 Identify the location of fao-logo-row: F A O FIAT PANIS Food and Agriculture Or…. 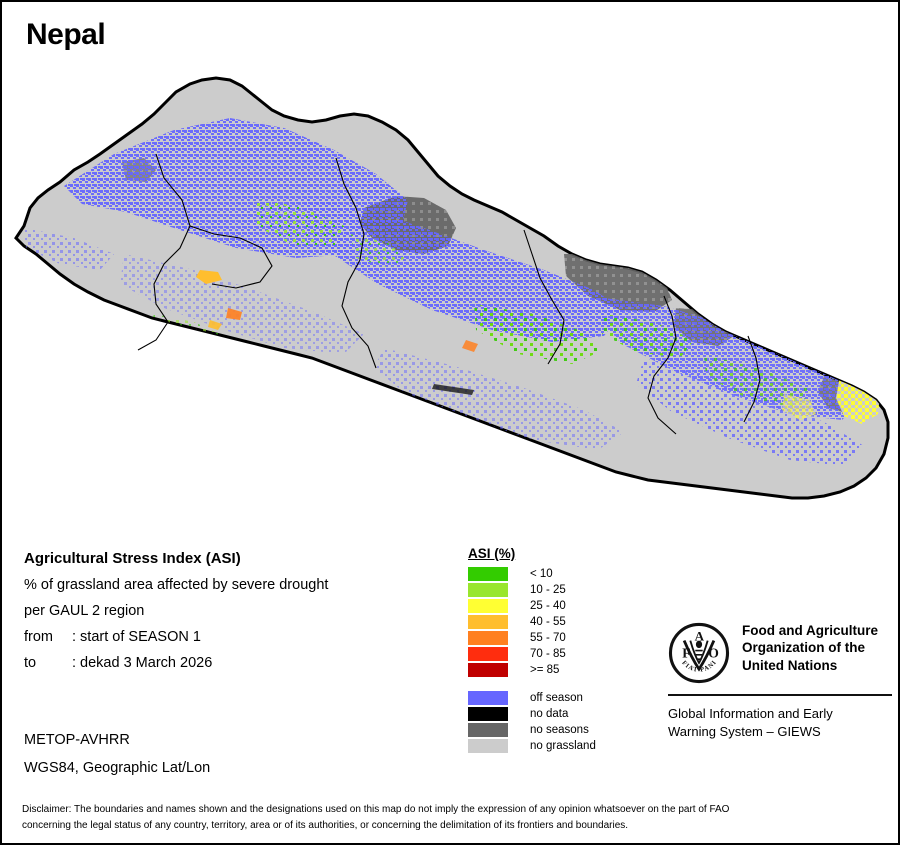
(781, 653).